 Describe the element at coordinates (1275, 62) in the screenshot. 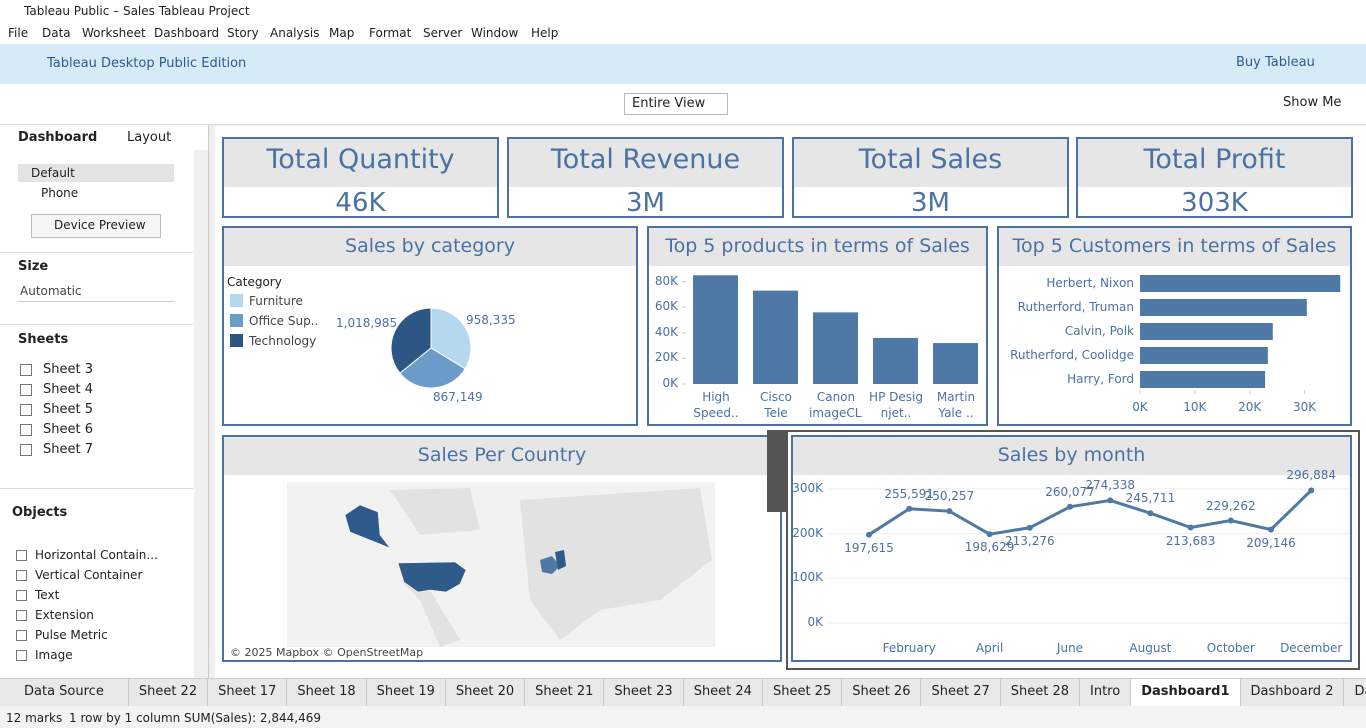

I see `buy-link: Buy Tableau` at that location.